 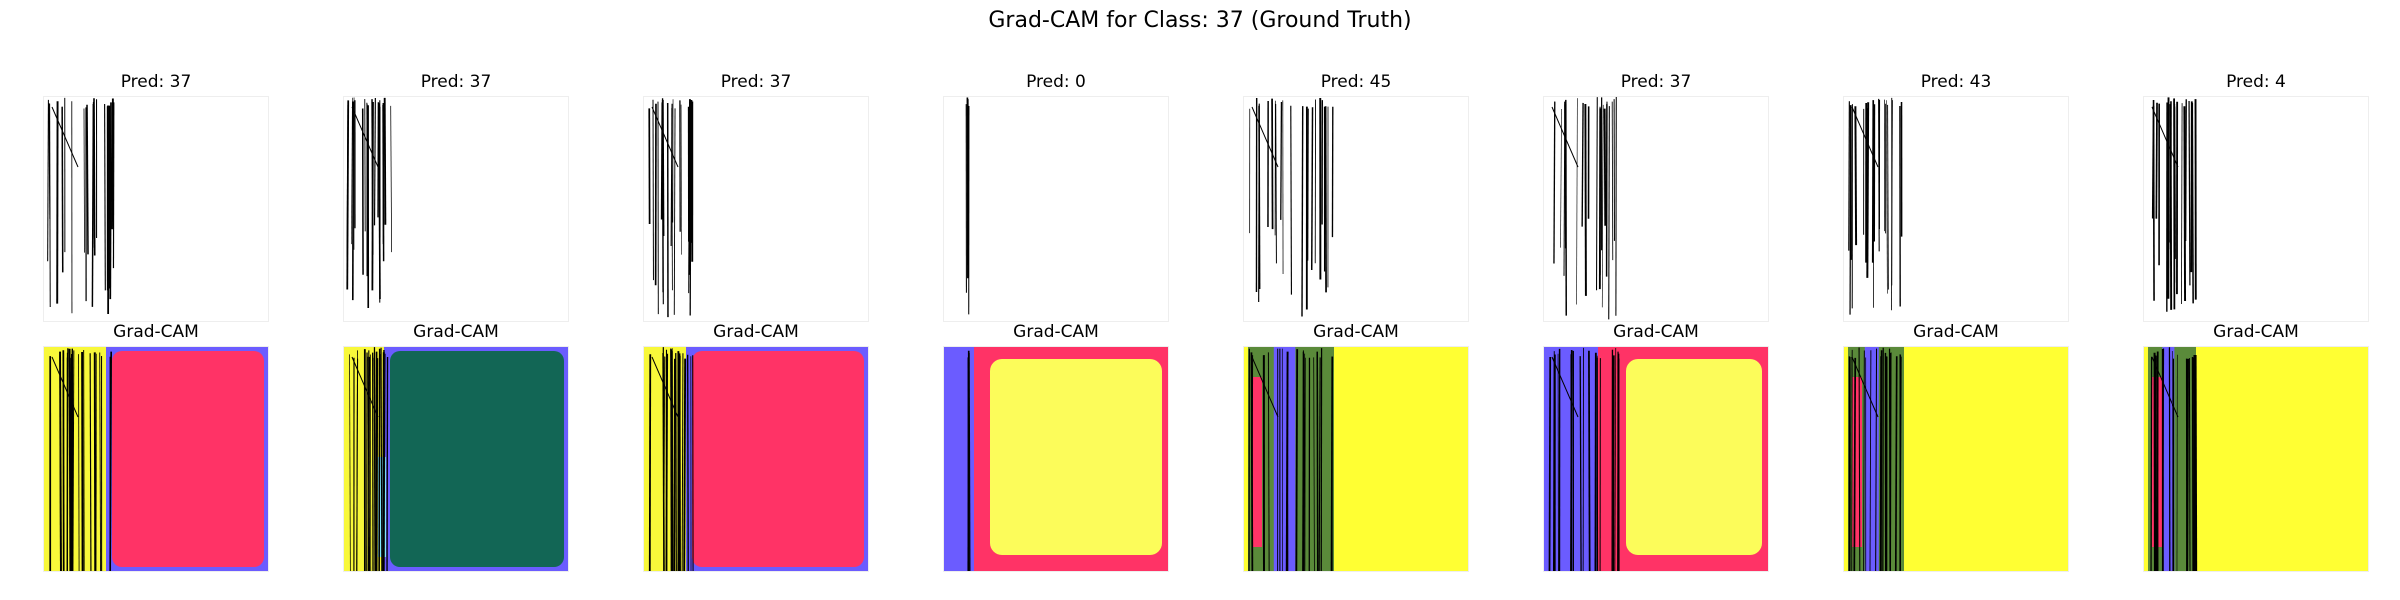 What do you see at coordinates (1956, 82) in the screenshot?
I see `pred-title: Pred: 43` at bounding box center [1956, 82].